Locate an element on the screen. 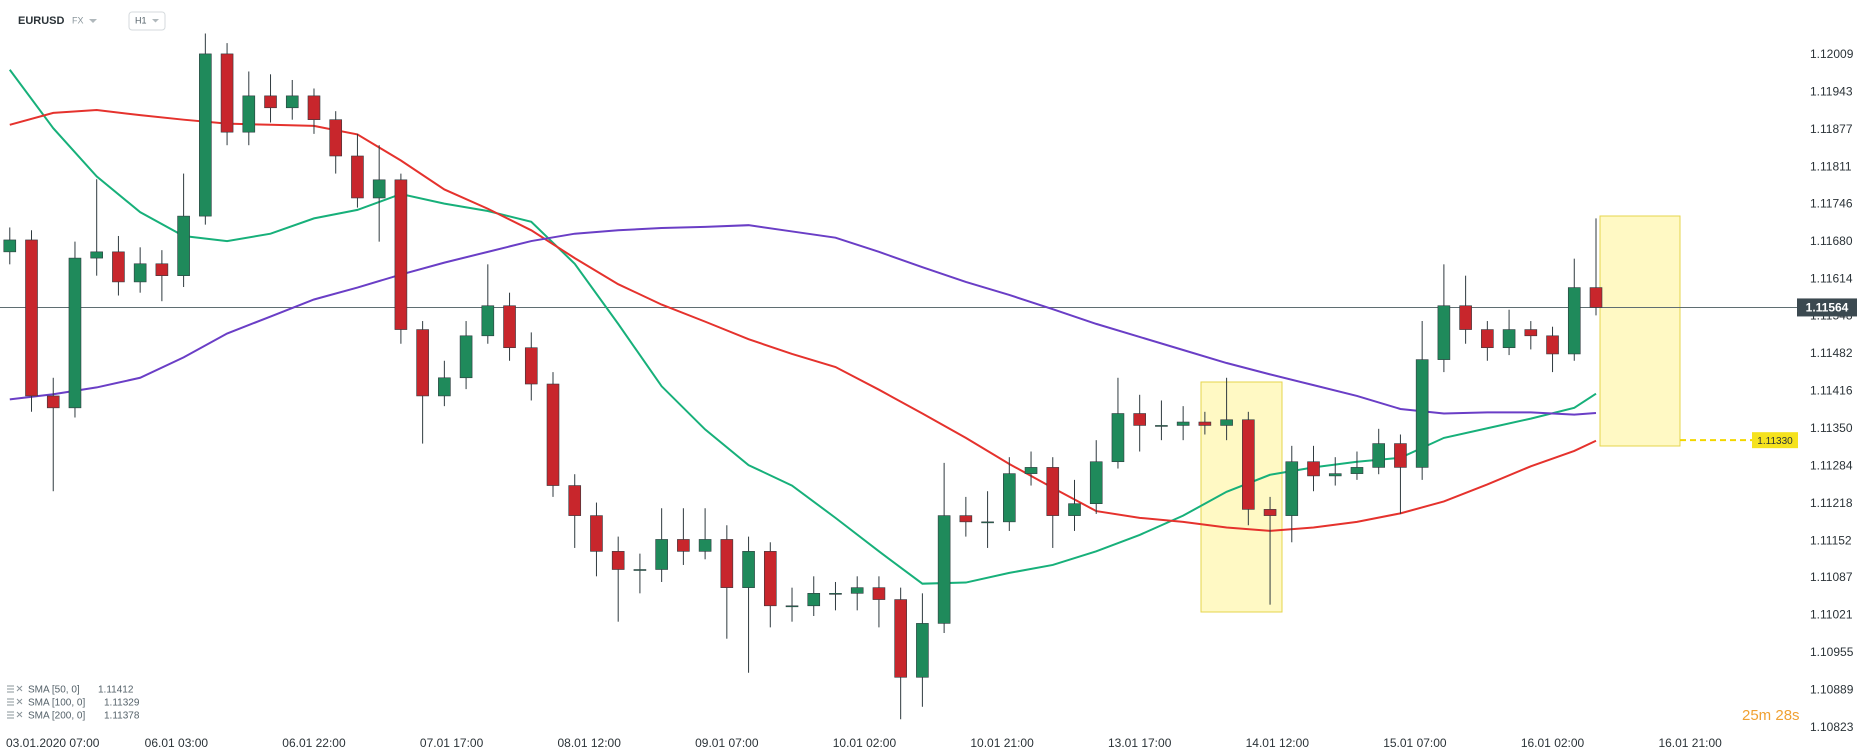 The width and height of the screenshot is (1866, 756). y-tick-label: 1.12009 is located at coordinates (1832, 54).